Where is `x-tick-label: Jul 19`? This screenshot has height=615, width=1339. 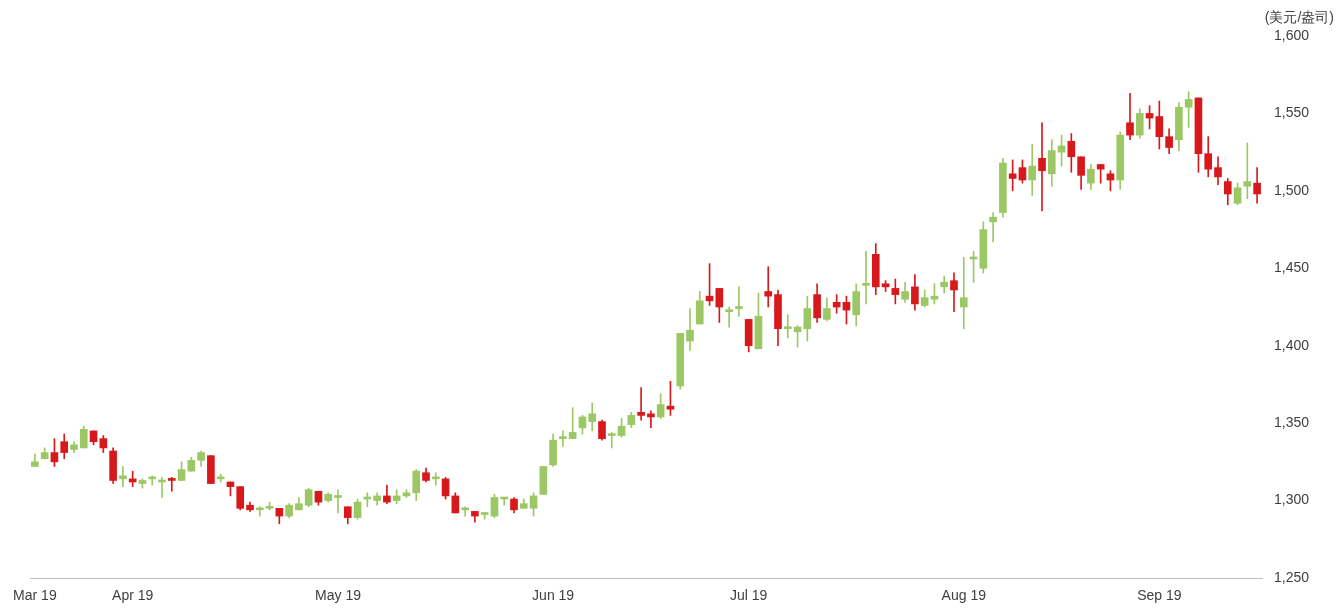 x-tick-label: Jul 19 is located at coordinates (748, 595).